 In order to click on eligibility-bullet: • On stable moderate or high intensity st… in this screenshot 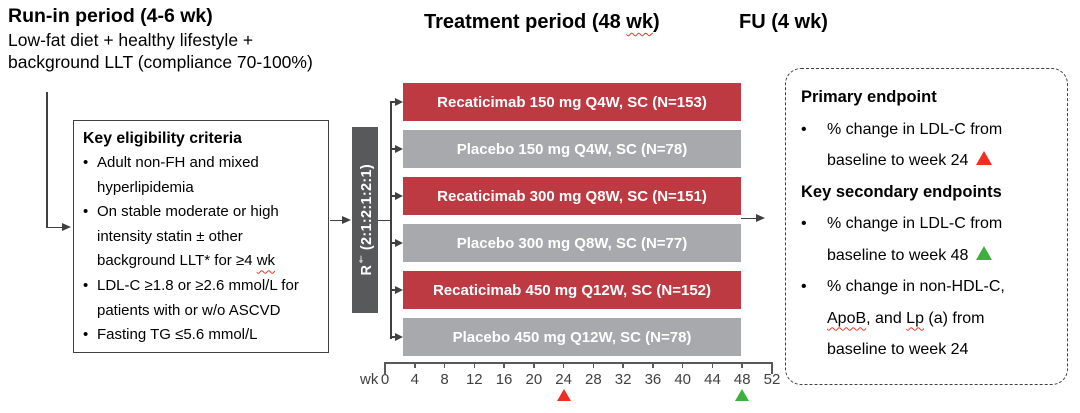, I will do `click(201, 237)`.